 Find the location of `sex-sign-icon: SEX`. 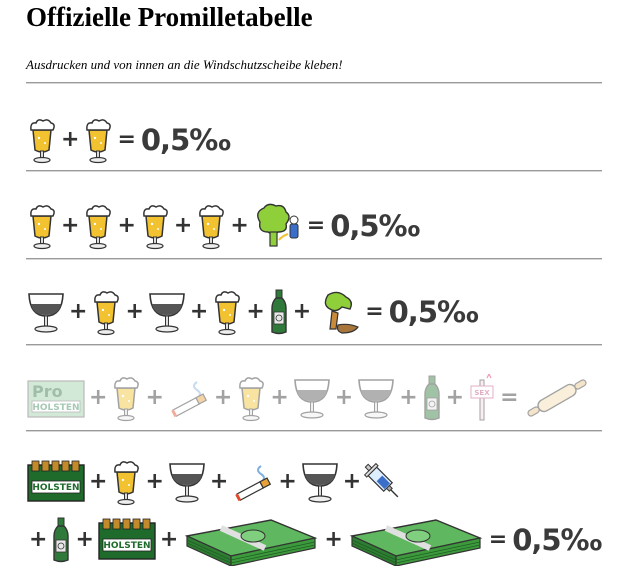

sex-sign-icon: SEX is located at coordinates (482, 397).